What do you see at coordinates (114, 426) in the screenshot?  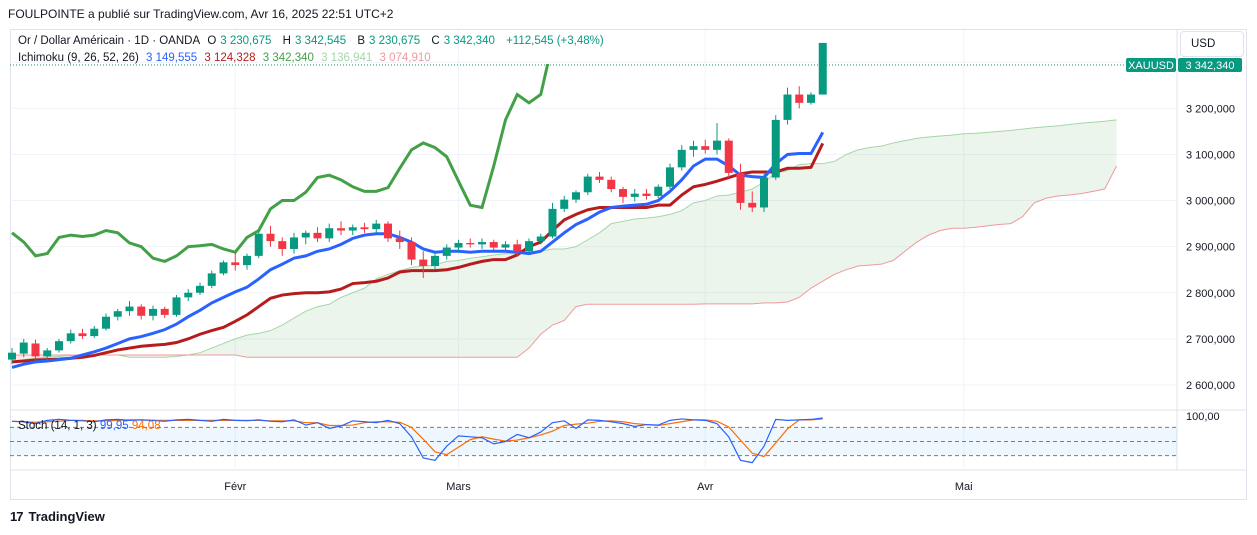 I see `stoch-k-value: 99,95` at bounding box center [114, 426].